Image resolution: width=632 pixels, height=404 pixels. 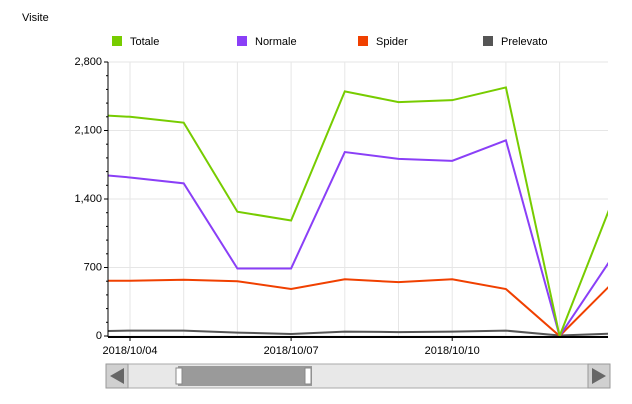 I want to click on arrow-right, so click(x=599, y=376).